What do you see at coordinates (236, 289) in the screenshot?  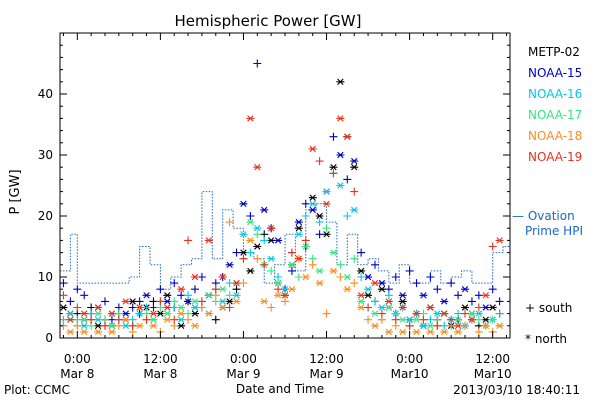 I see `metp-02-south-point` at bounding box center [236, 289].